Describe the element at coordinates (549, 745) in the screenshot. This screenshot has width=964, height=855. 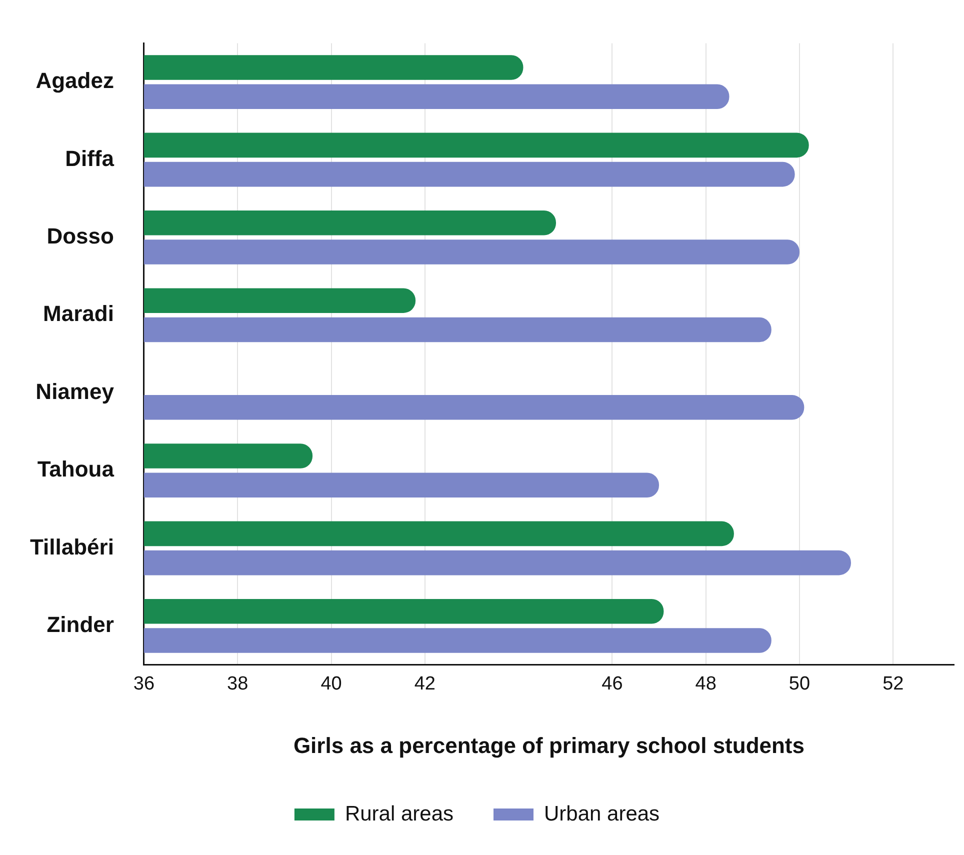
I see `x-axis-title: Girls as a percentage of primary school students` at that location.